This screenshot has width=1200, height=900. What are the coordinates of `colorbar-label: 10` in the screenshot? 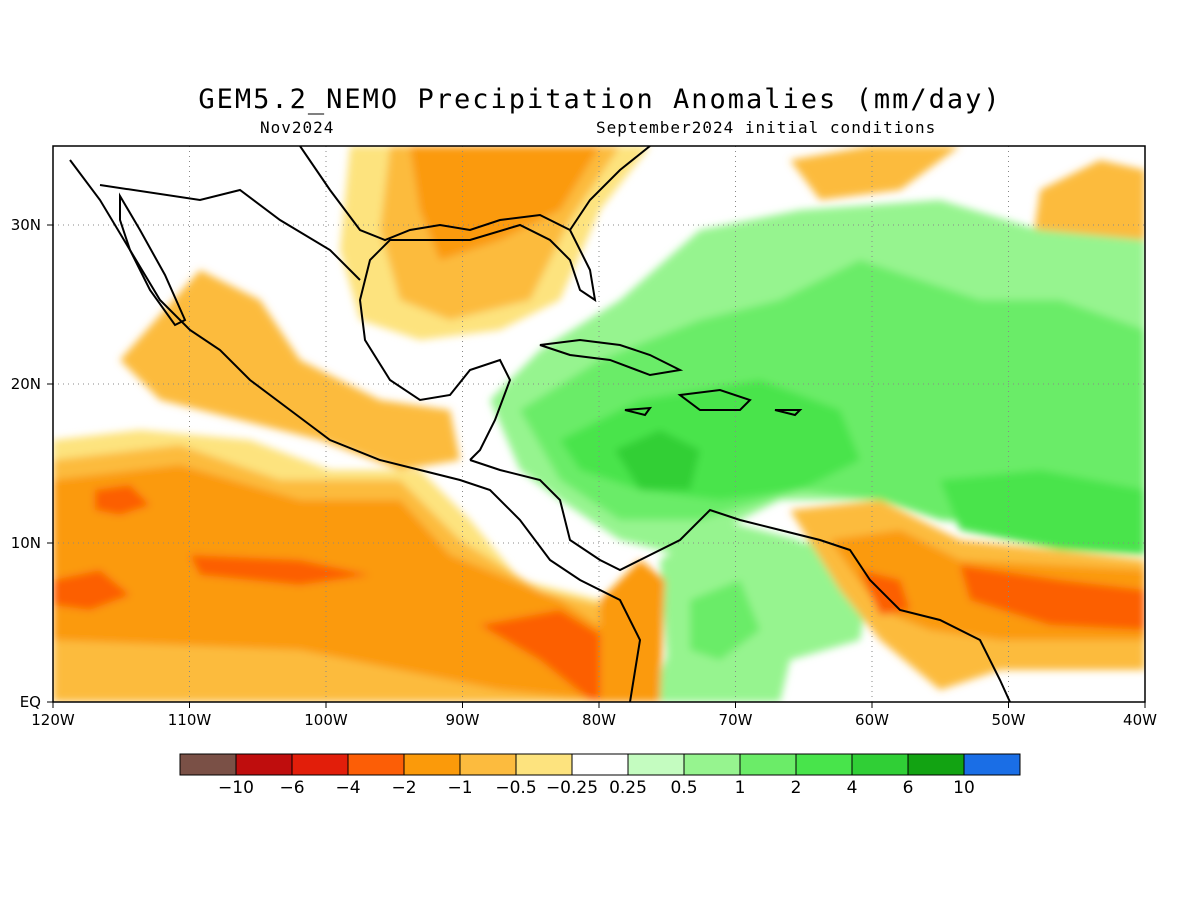 It's located at (964, 788).